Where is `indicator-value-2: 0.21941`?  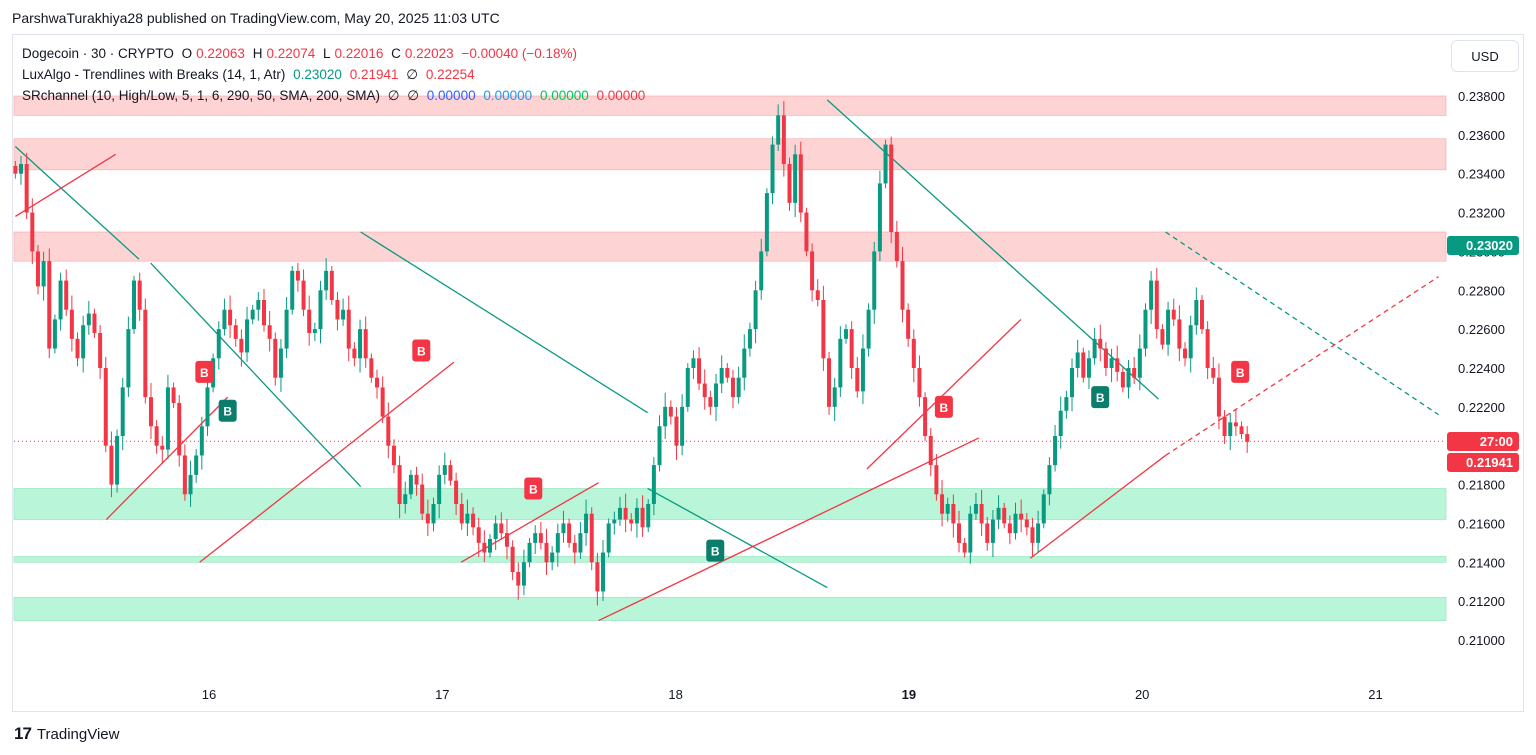
indicator-value-2: 0.21941 is located at coordinates (374, 74).